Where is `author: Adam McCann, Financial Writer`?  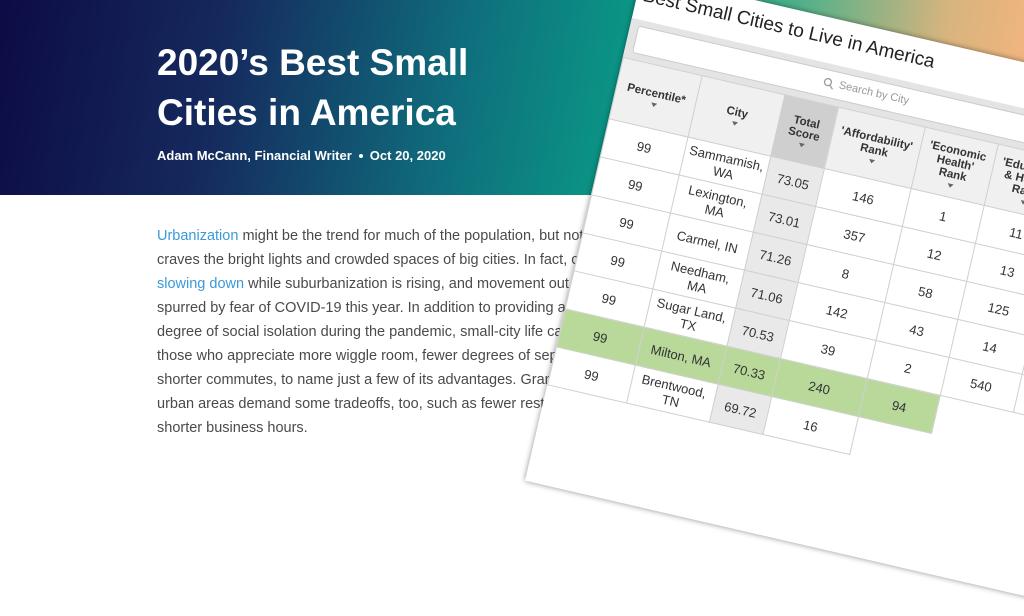
author: Adam McCann, Financial Writer is located at coordinates (254, 155).